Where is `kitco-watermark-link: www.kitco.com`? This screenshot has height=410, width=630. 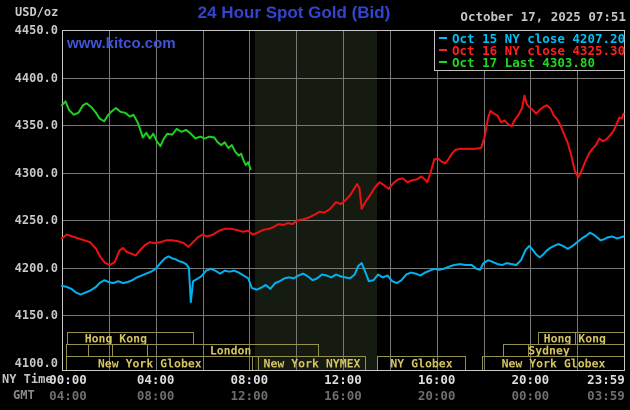
kitco-watermark-link: www.kitco.com is located at coordinates (121, 43).